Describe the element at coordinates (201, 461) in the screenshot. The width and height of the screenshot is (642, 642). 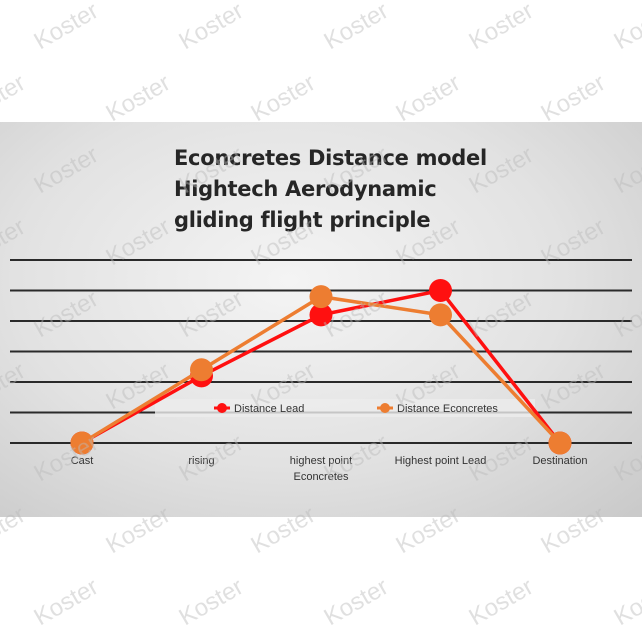
I see `x-tick-label: rising` at that location.